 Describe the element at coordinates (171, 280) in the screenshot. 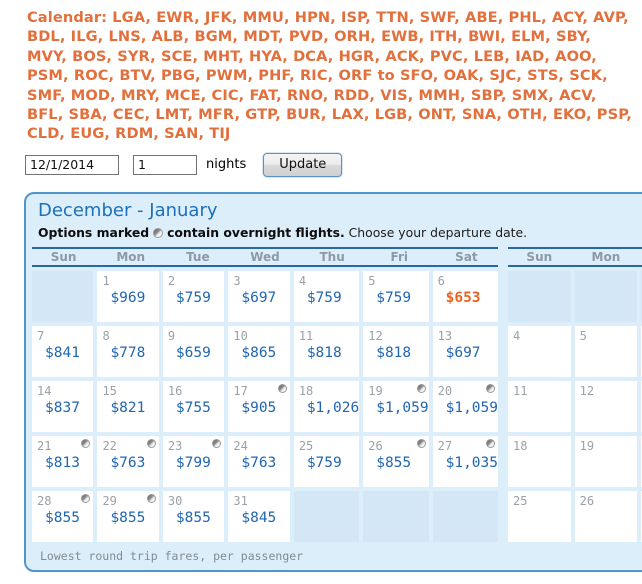

I see `day-number: 2` at that location.